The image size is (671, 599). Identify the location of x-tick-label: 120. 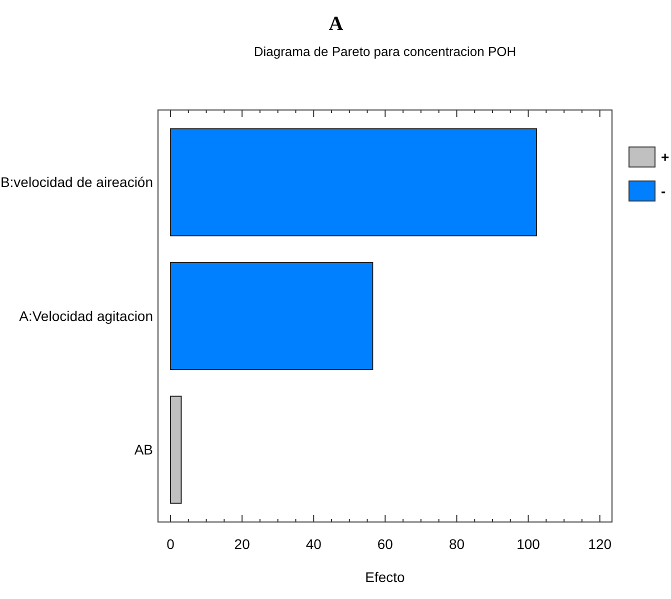
(600, 544).